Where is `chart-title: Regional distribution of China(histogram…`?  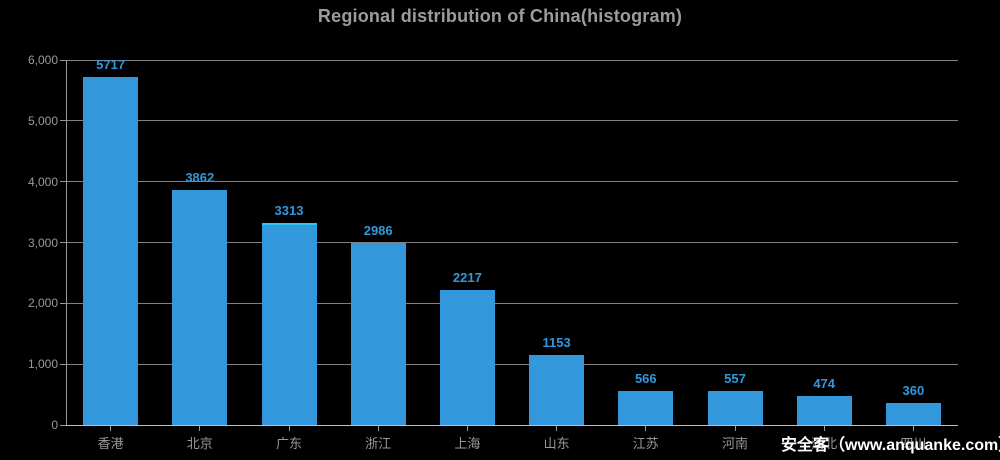
chart-title: Regional distribution of China(histogram… is located at coordinates (500, 16).